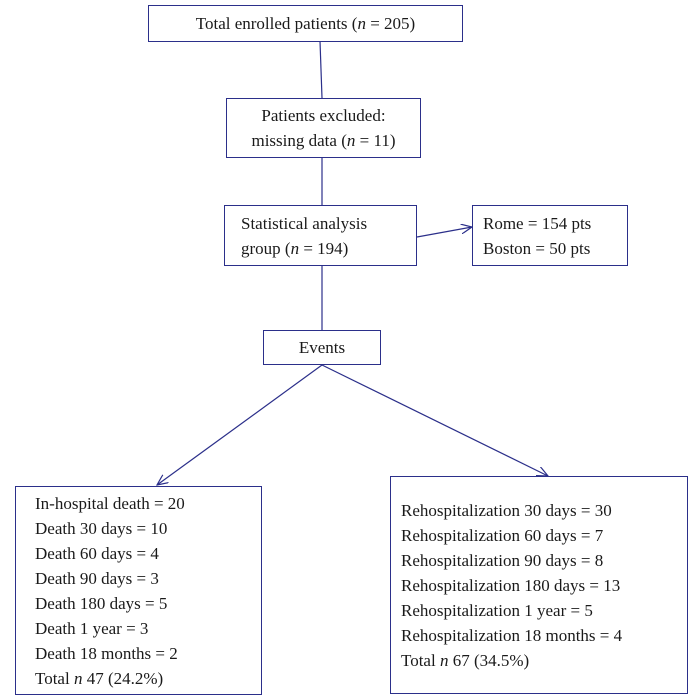 Image resolution: width=693 pixels, height=698 pixels. I want to click on node-line: Rehospitalization 90 days = 8, so click(502, 560).